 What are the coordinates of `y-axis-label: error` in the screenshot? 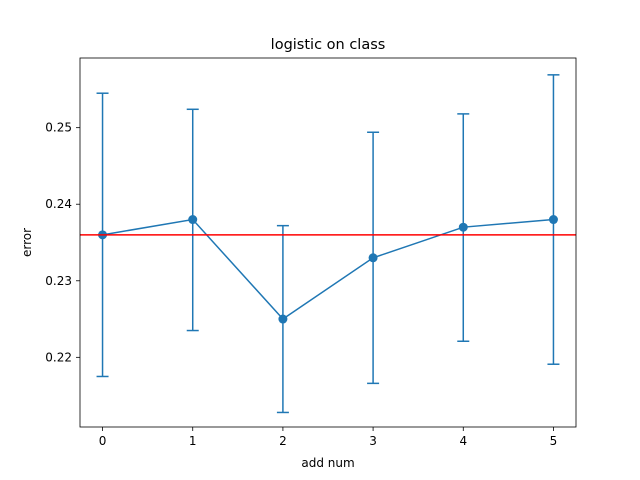 It's located at (27, 242).